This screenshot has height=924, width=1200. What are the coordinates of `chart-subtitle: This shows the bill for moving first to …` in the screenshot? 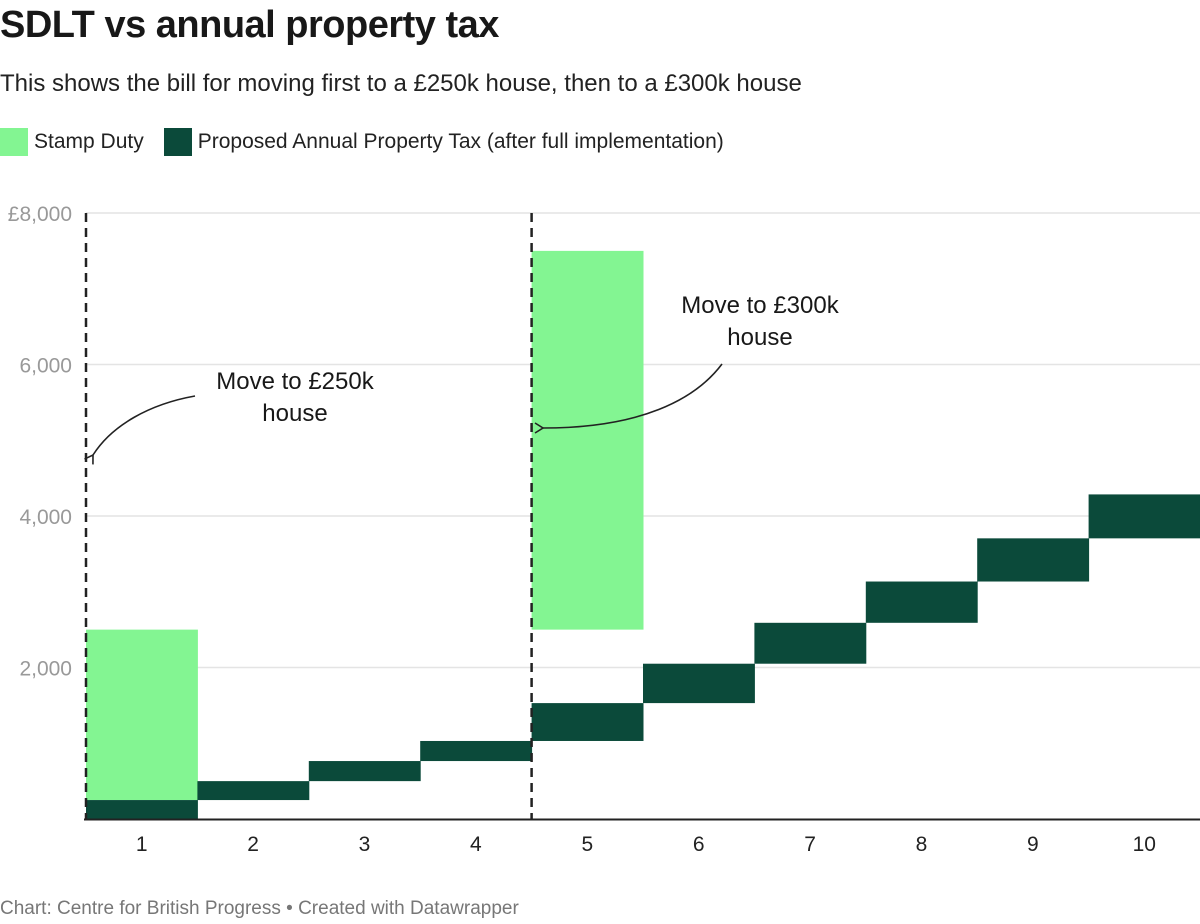 It's located at (401, 83).